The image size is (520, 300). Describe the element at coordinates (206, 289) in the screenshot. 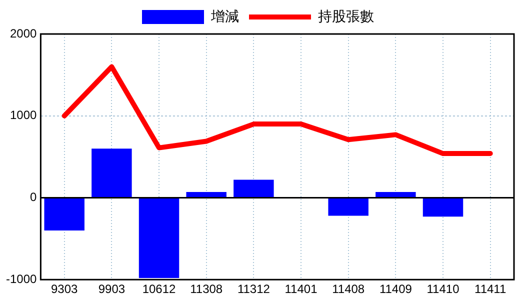

I see `x-tick-label: 11308` at that location.